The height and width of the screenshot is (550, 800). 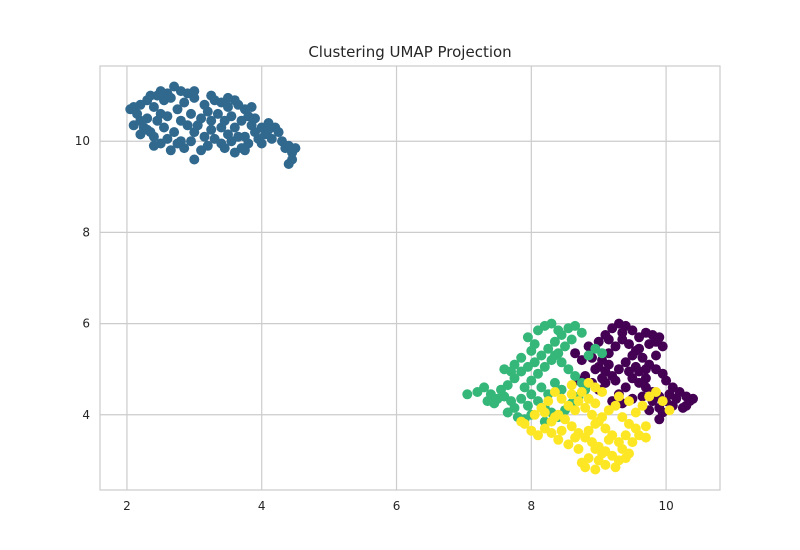 I want to click on x-tick-label: 6, so click(x=397, y=506).